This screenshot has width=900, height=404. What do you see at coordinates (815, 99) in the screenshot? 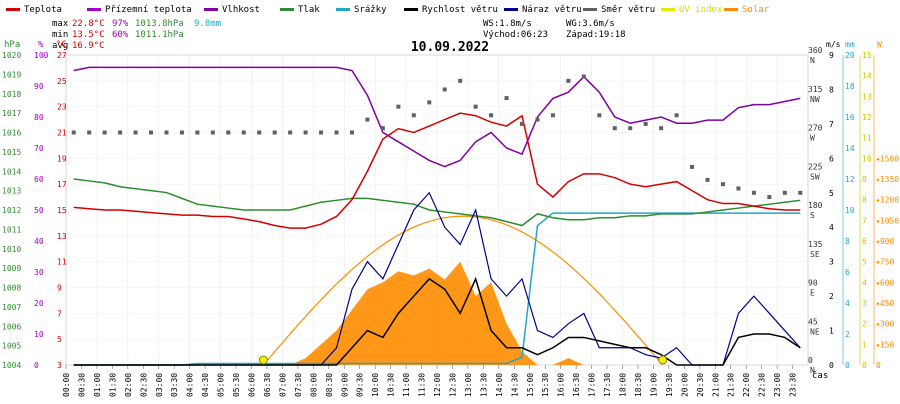
I see `dir-label: NW` at bounding box center [815, 99].